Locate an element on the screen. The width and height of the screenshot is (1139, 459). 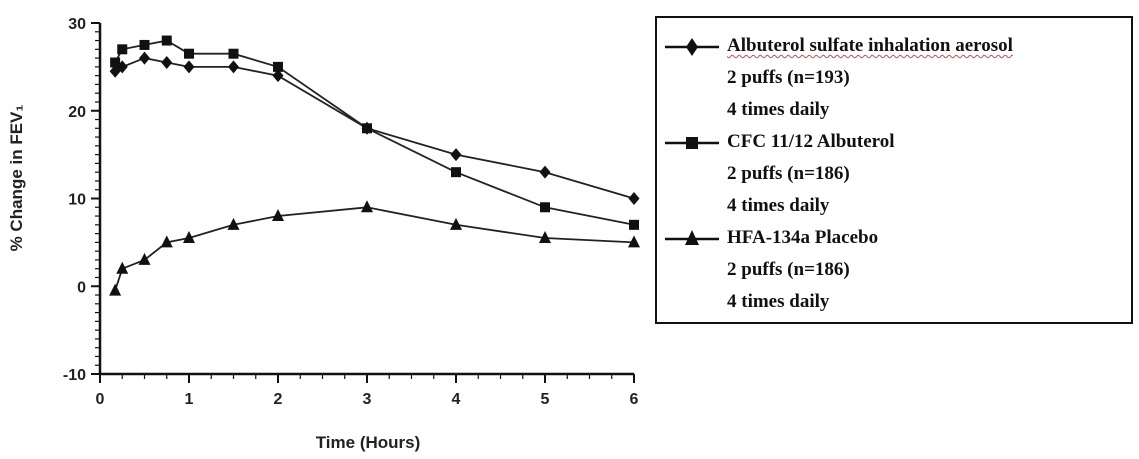
legend-label: HFA-134a Placebo is located at coordinates (803, 237).